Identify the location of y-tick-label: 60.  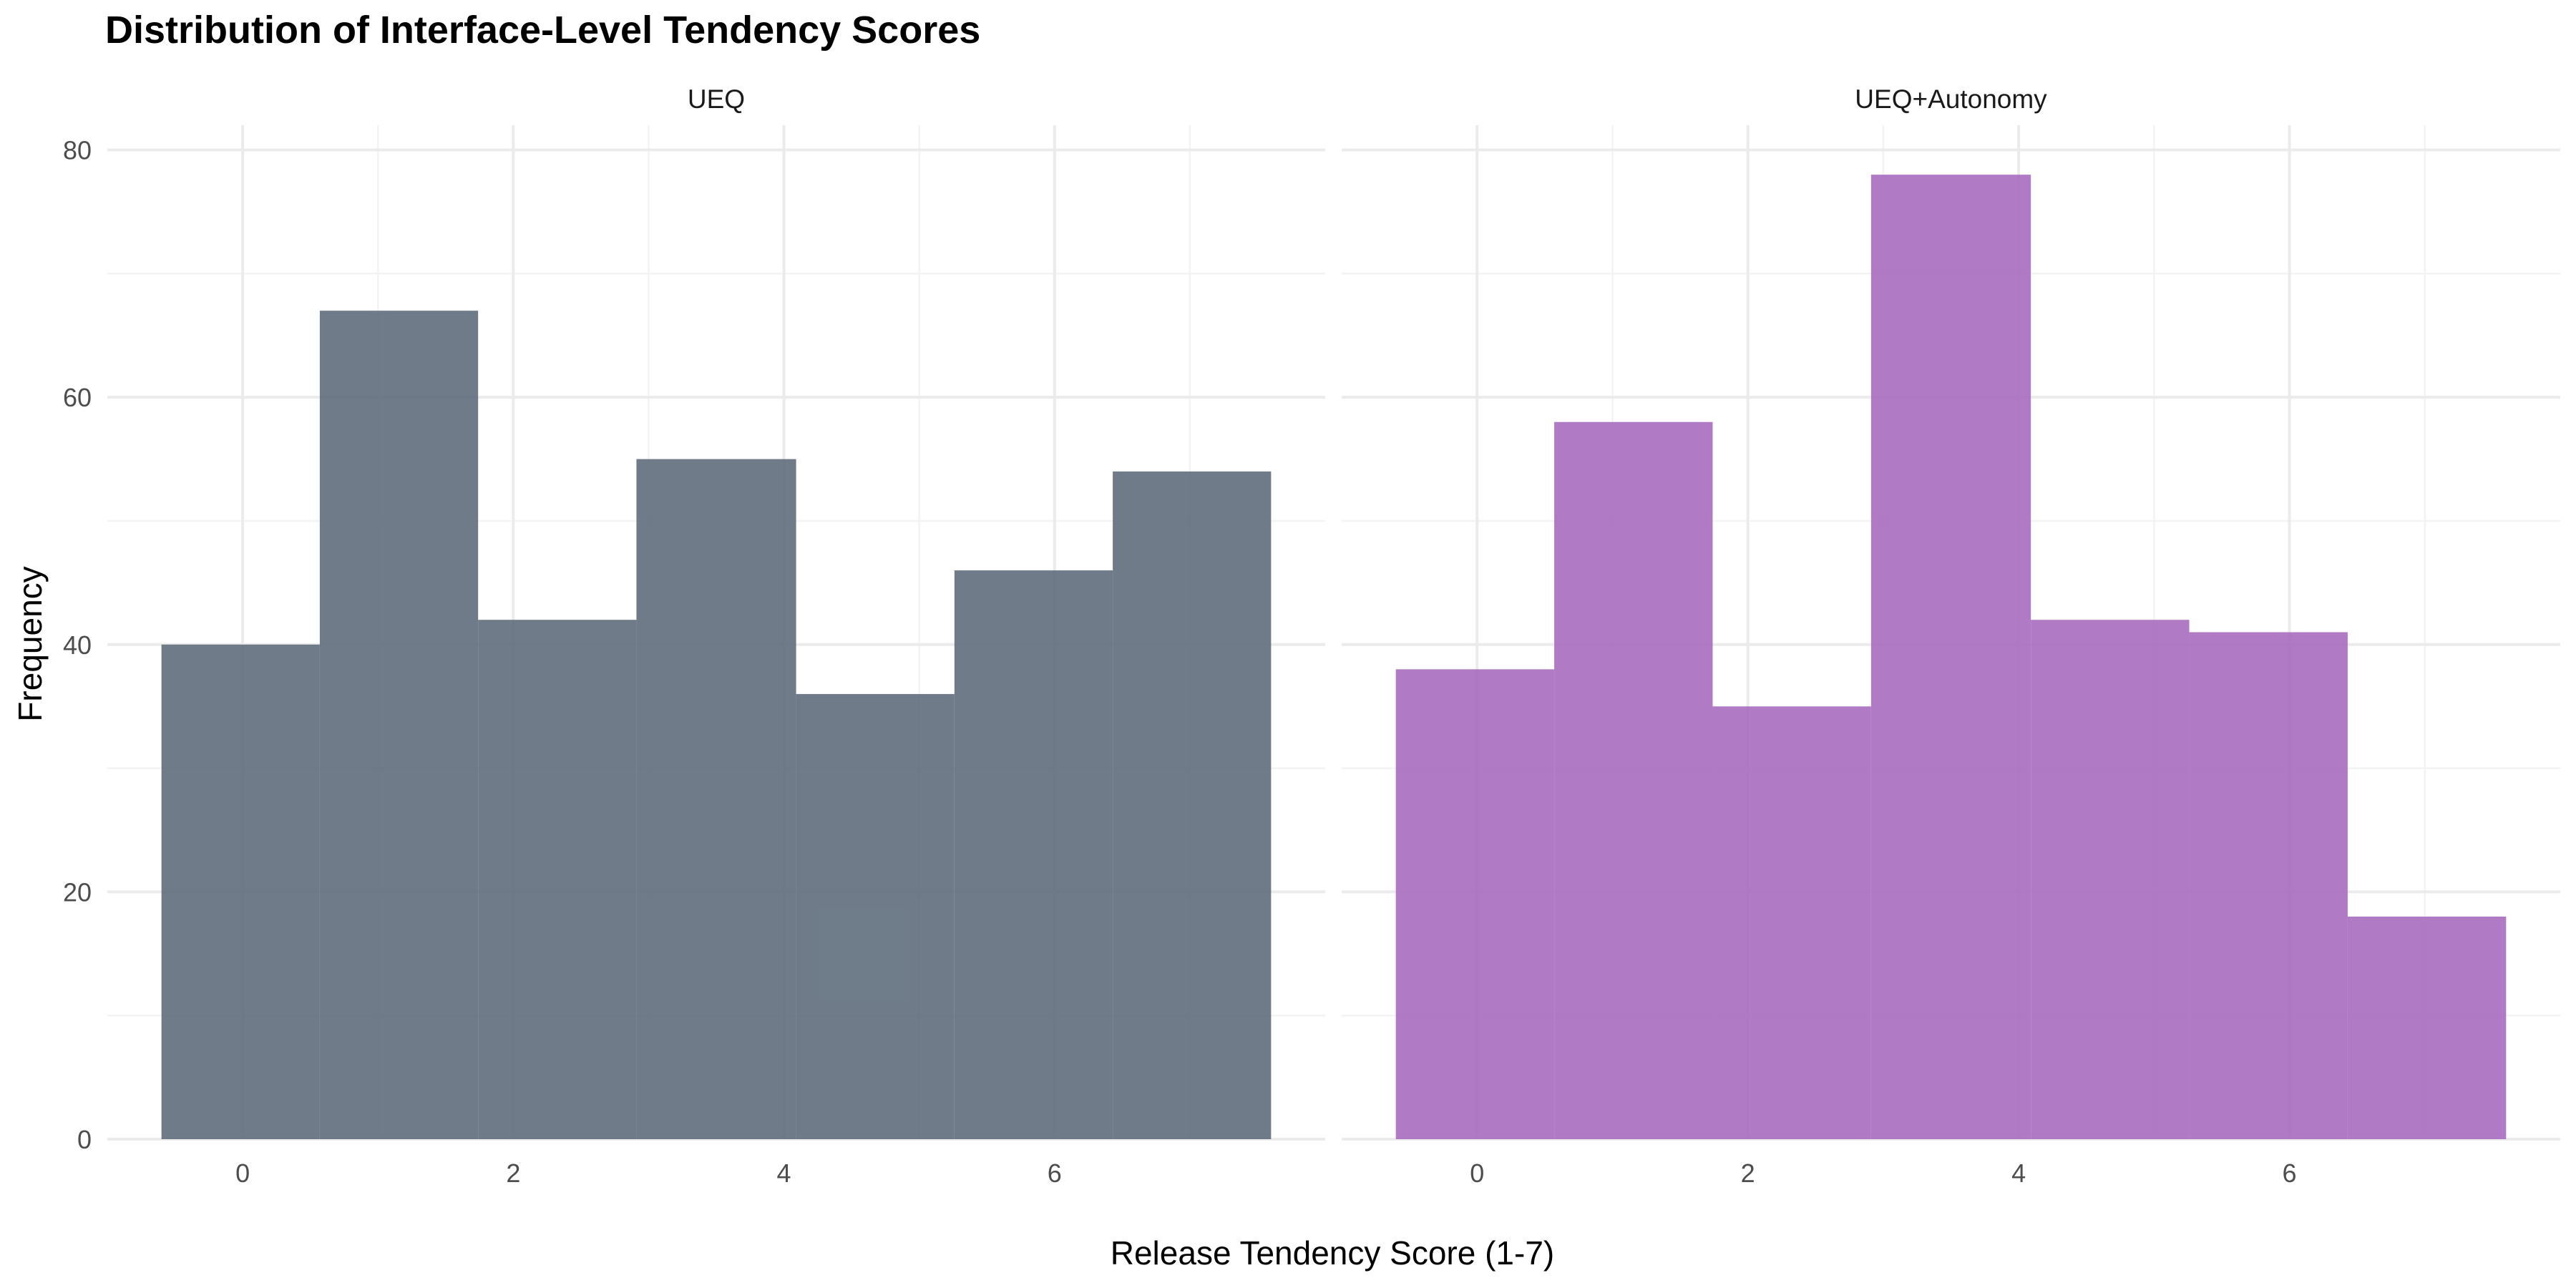
(77, 397).